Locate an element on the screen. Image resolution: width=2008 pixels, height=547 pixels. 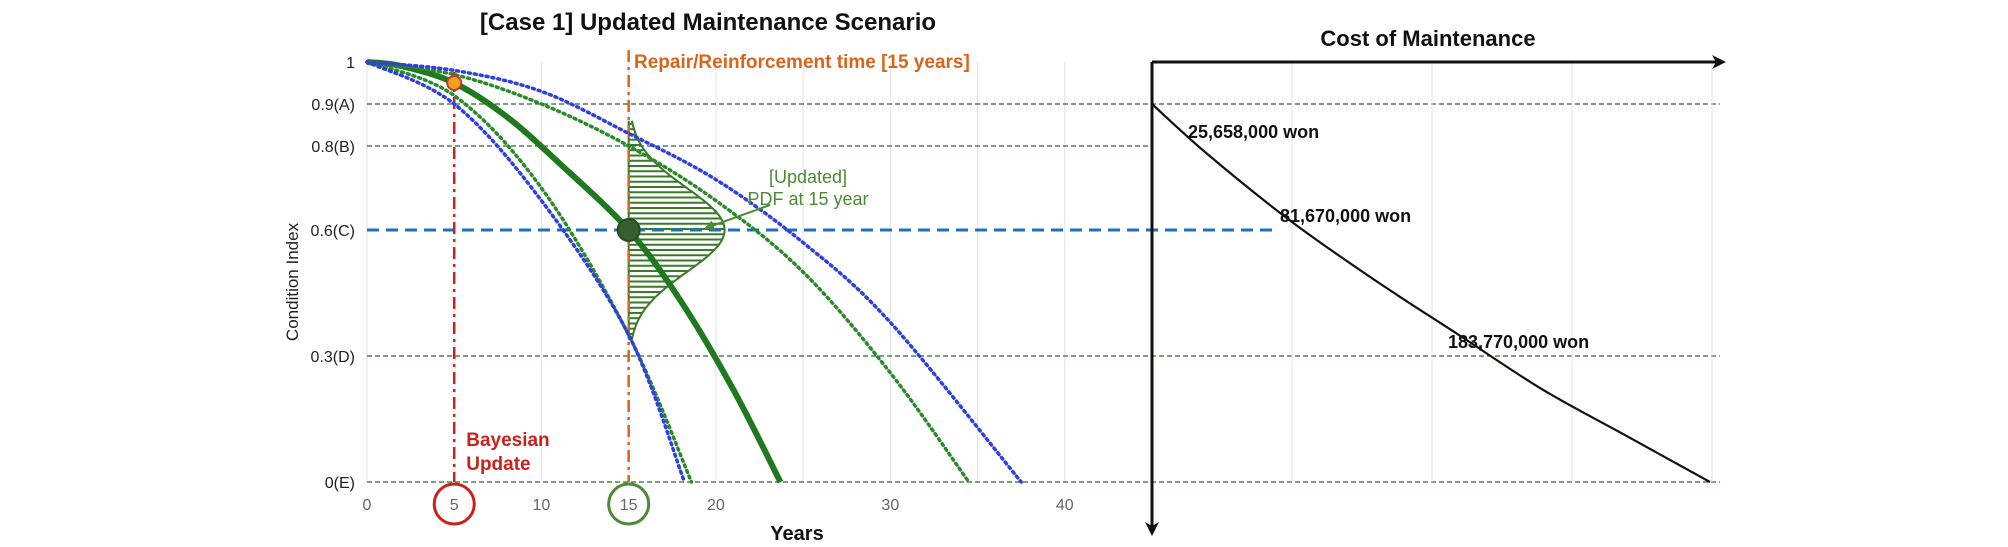
x-tick-label: 5 is located at coordinates (454, 505).